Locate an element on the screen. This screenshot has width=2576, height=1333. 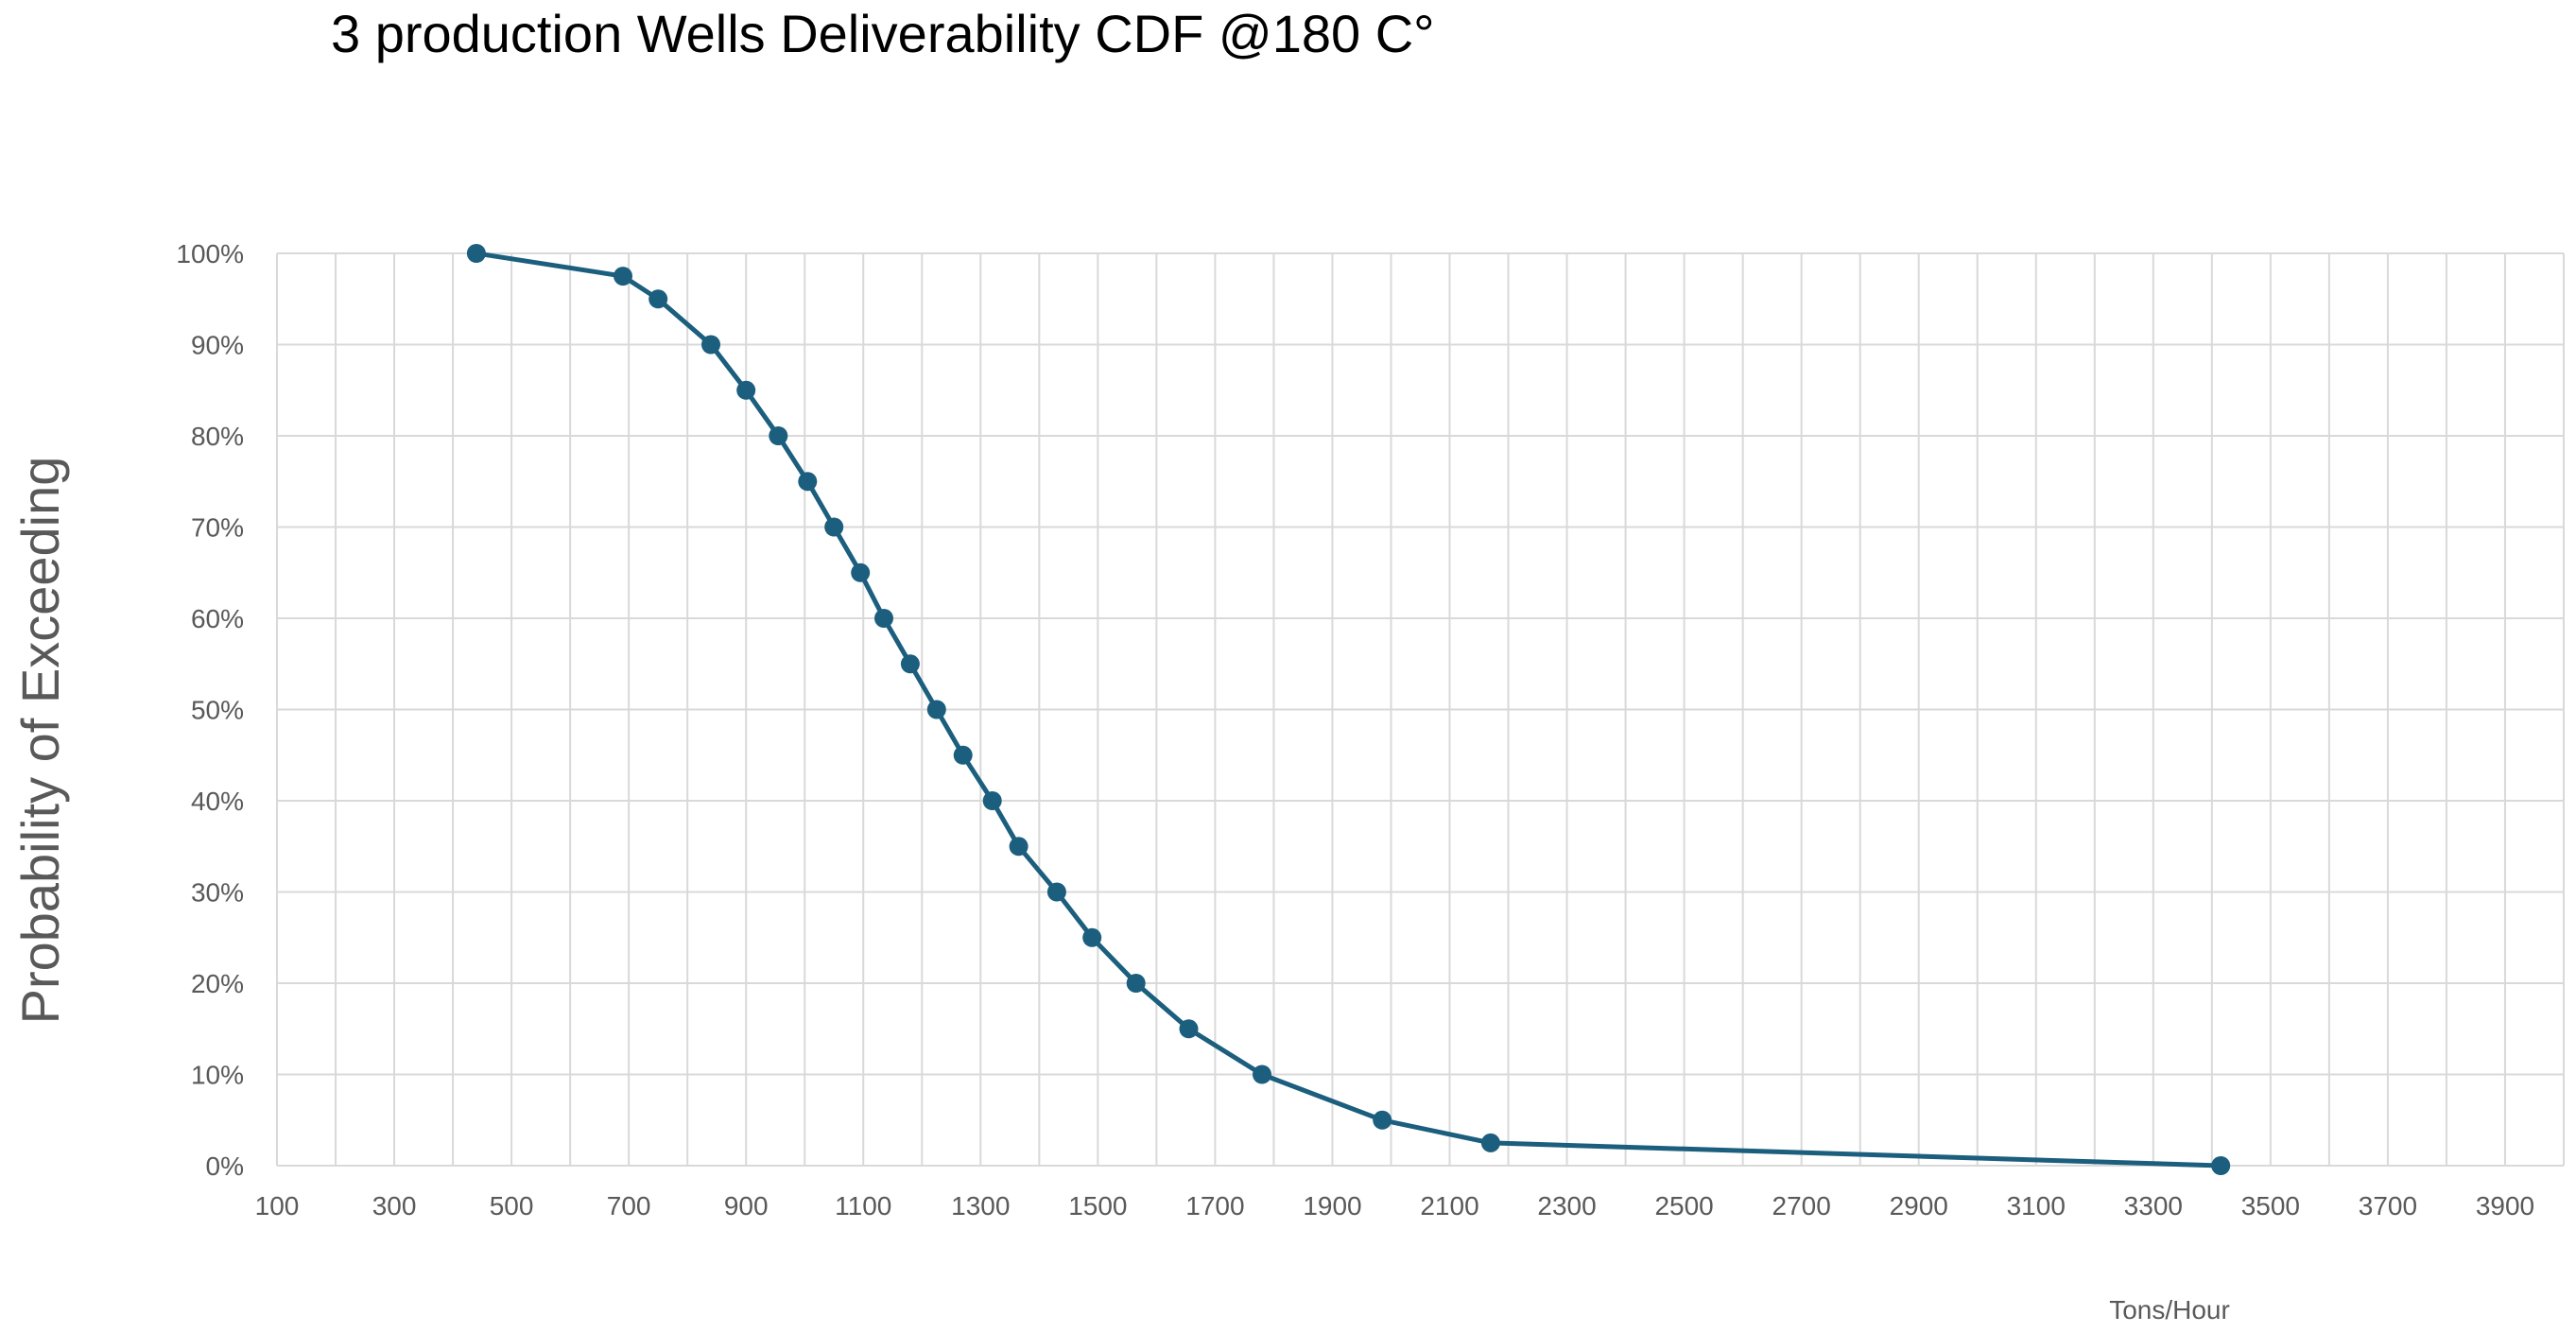
x-tick-label: 100 is located at coordinates (277, 1205).